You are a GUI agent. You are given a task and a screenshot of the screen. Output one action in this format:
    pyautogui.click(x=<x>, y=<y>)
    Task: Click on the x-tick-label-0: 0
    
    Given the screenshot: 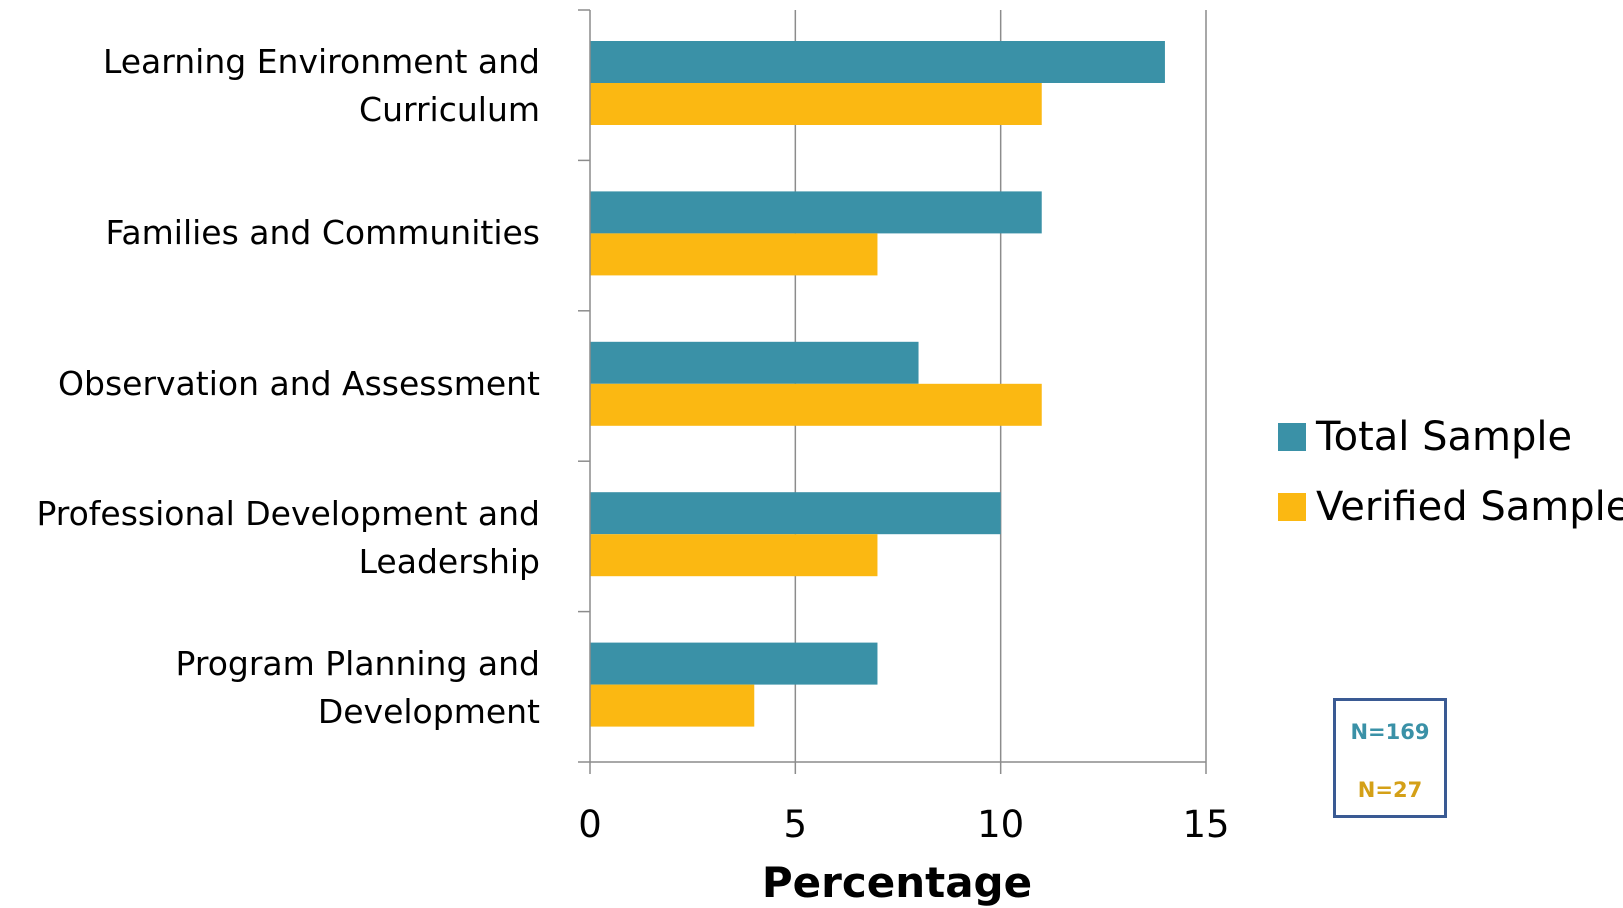 What is the action you would take?
    pyautogui.click(x=590, y=824)
    